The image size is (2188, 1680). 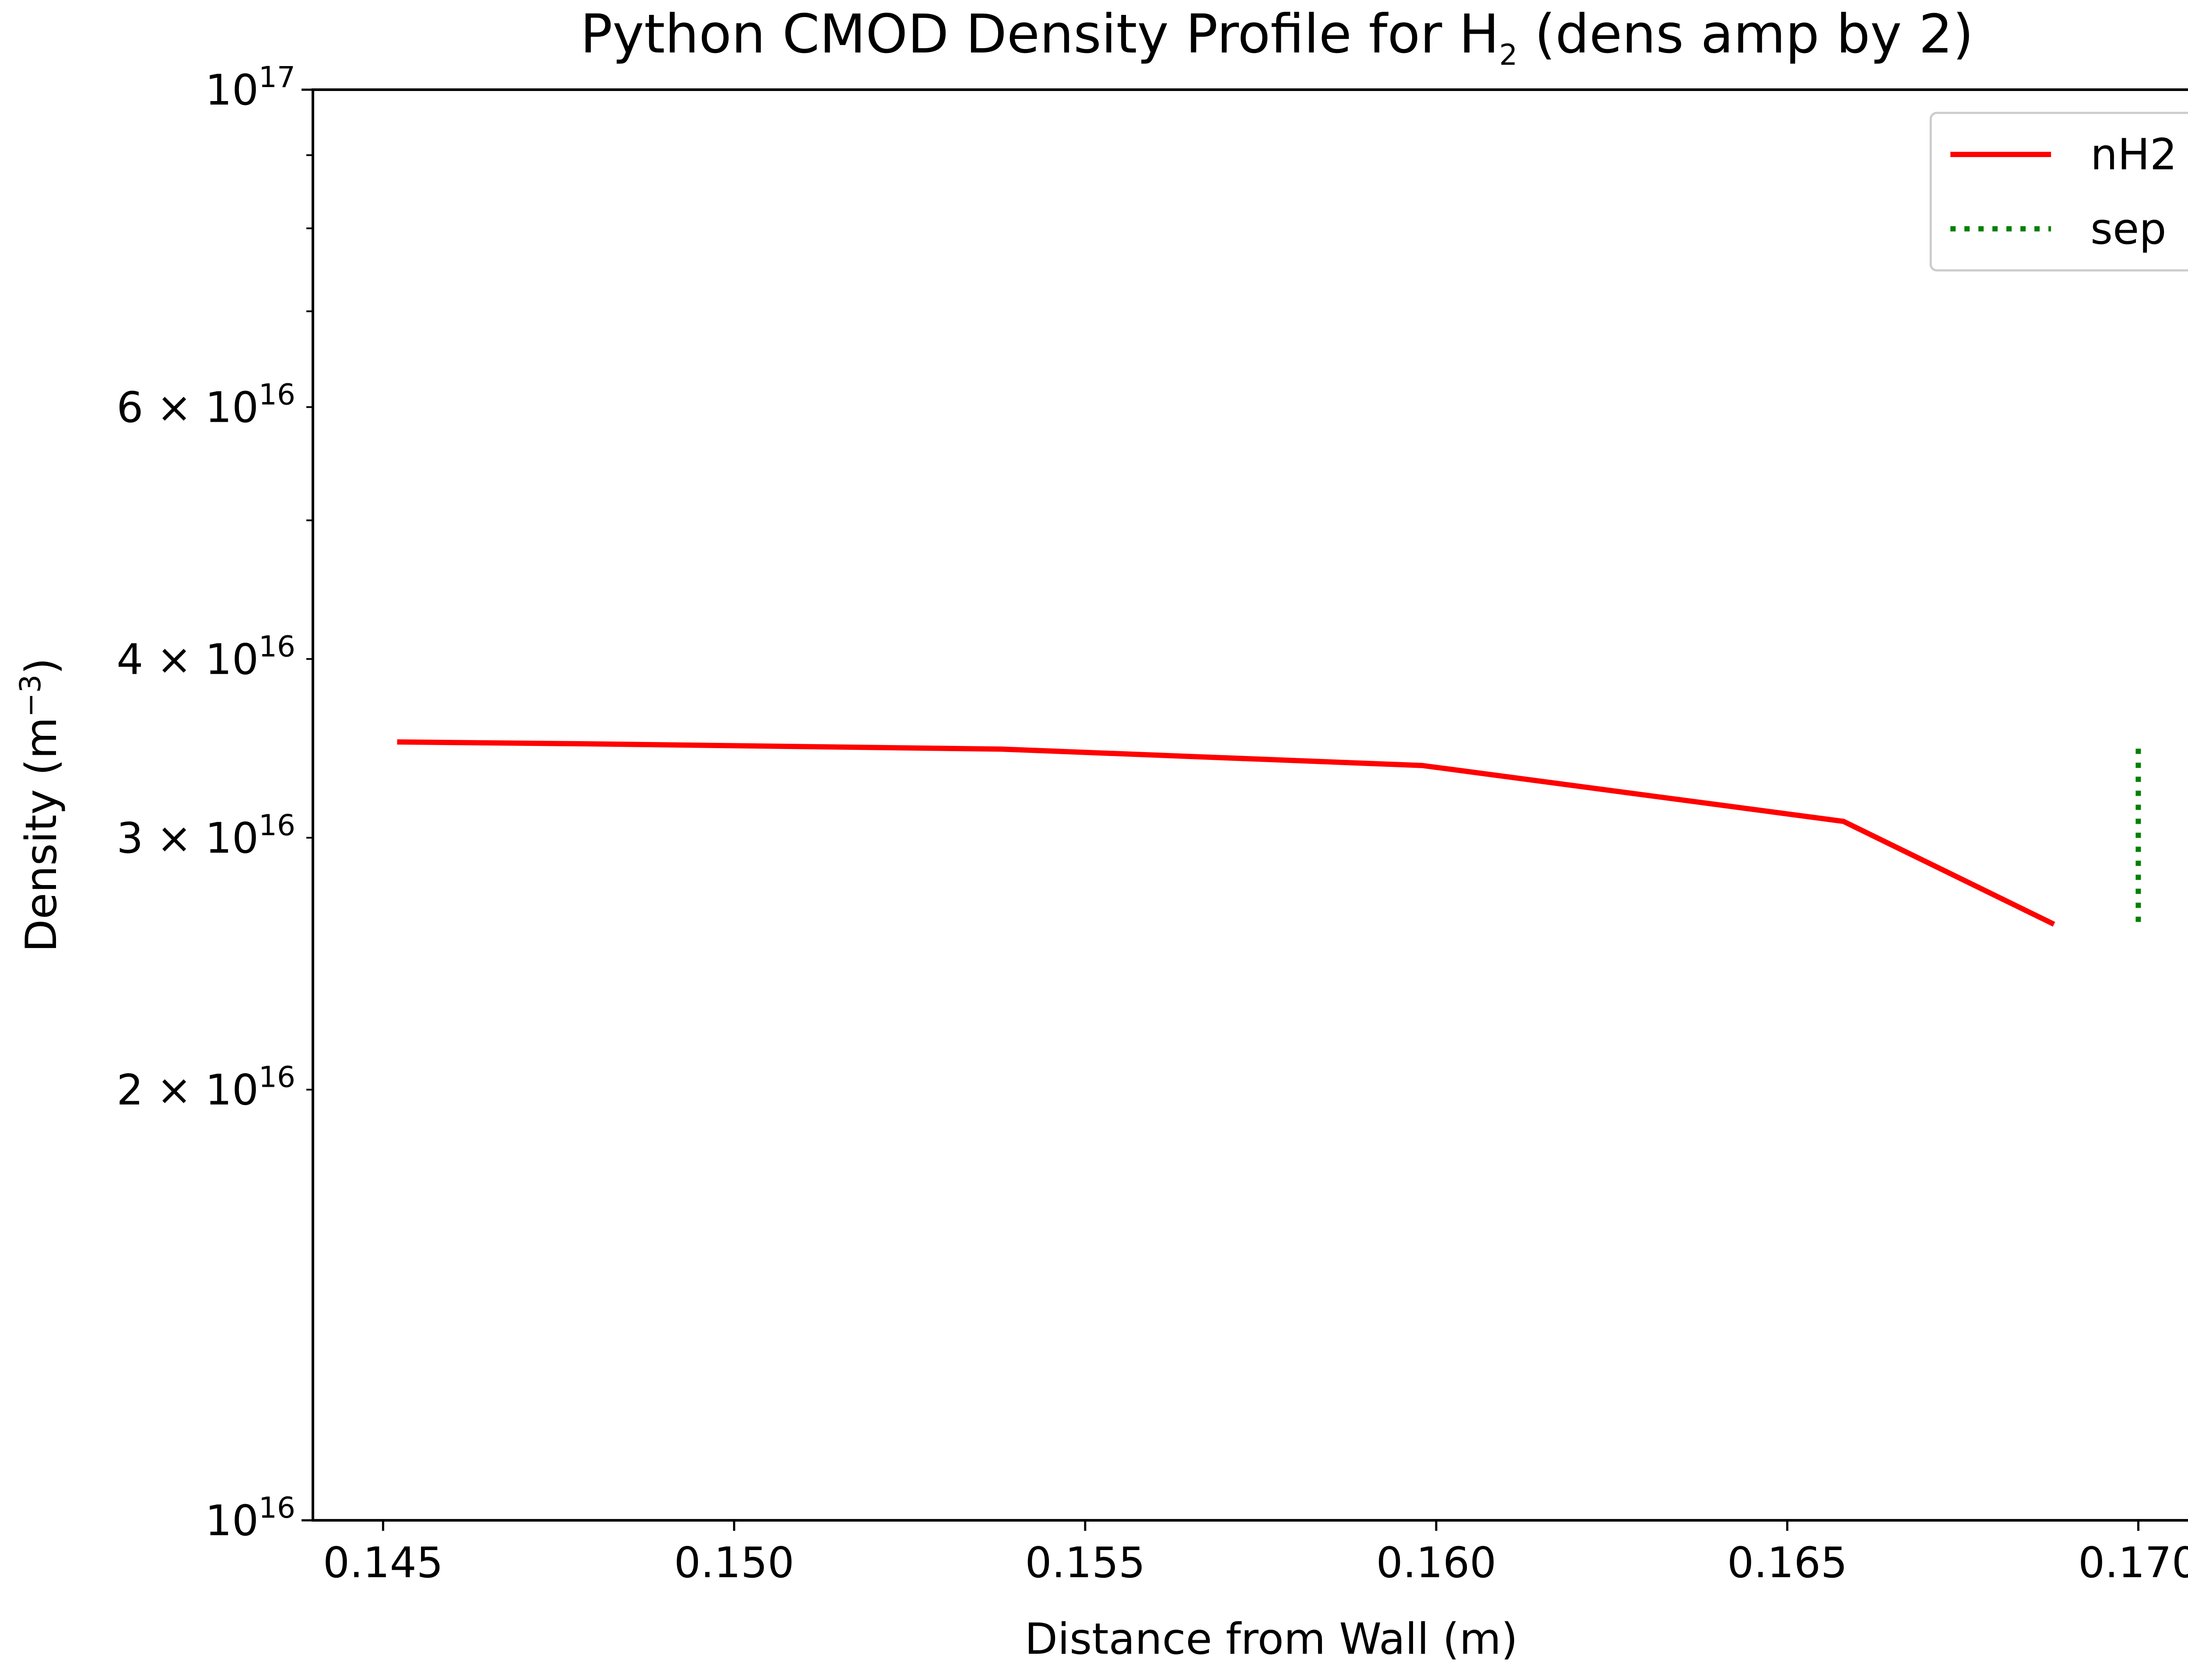 What do you see at coordinates (1255, 1553) in the screenshot?
I see `x-axis: 0.145 0.150 0.155 0.160 0.165 0.170` at bounding box center [1255, 1553].